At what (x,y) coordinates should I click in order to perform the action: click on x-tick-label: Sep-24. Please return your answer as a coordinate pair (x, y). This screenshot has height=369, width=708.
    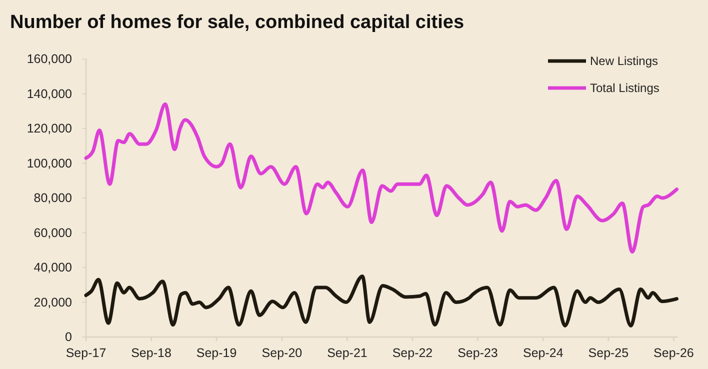
    Looking at the image, I should click on (543, 353).